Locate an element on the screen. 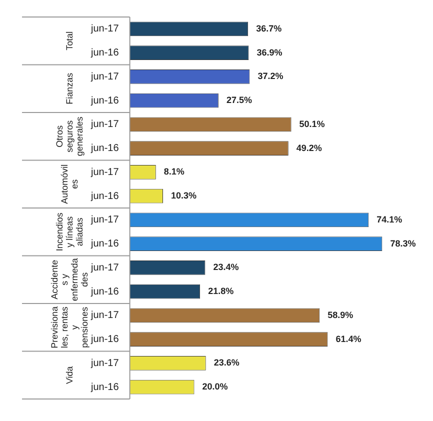 This screenshot has width=433, height=421. data-label: 36.7% is located at coordinates (269, 28).